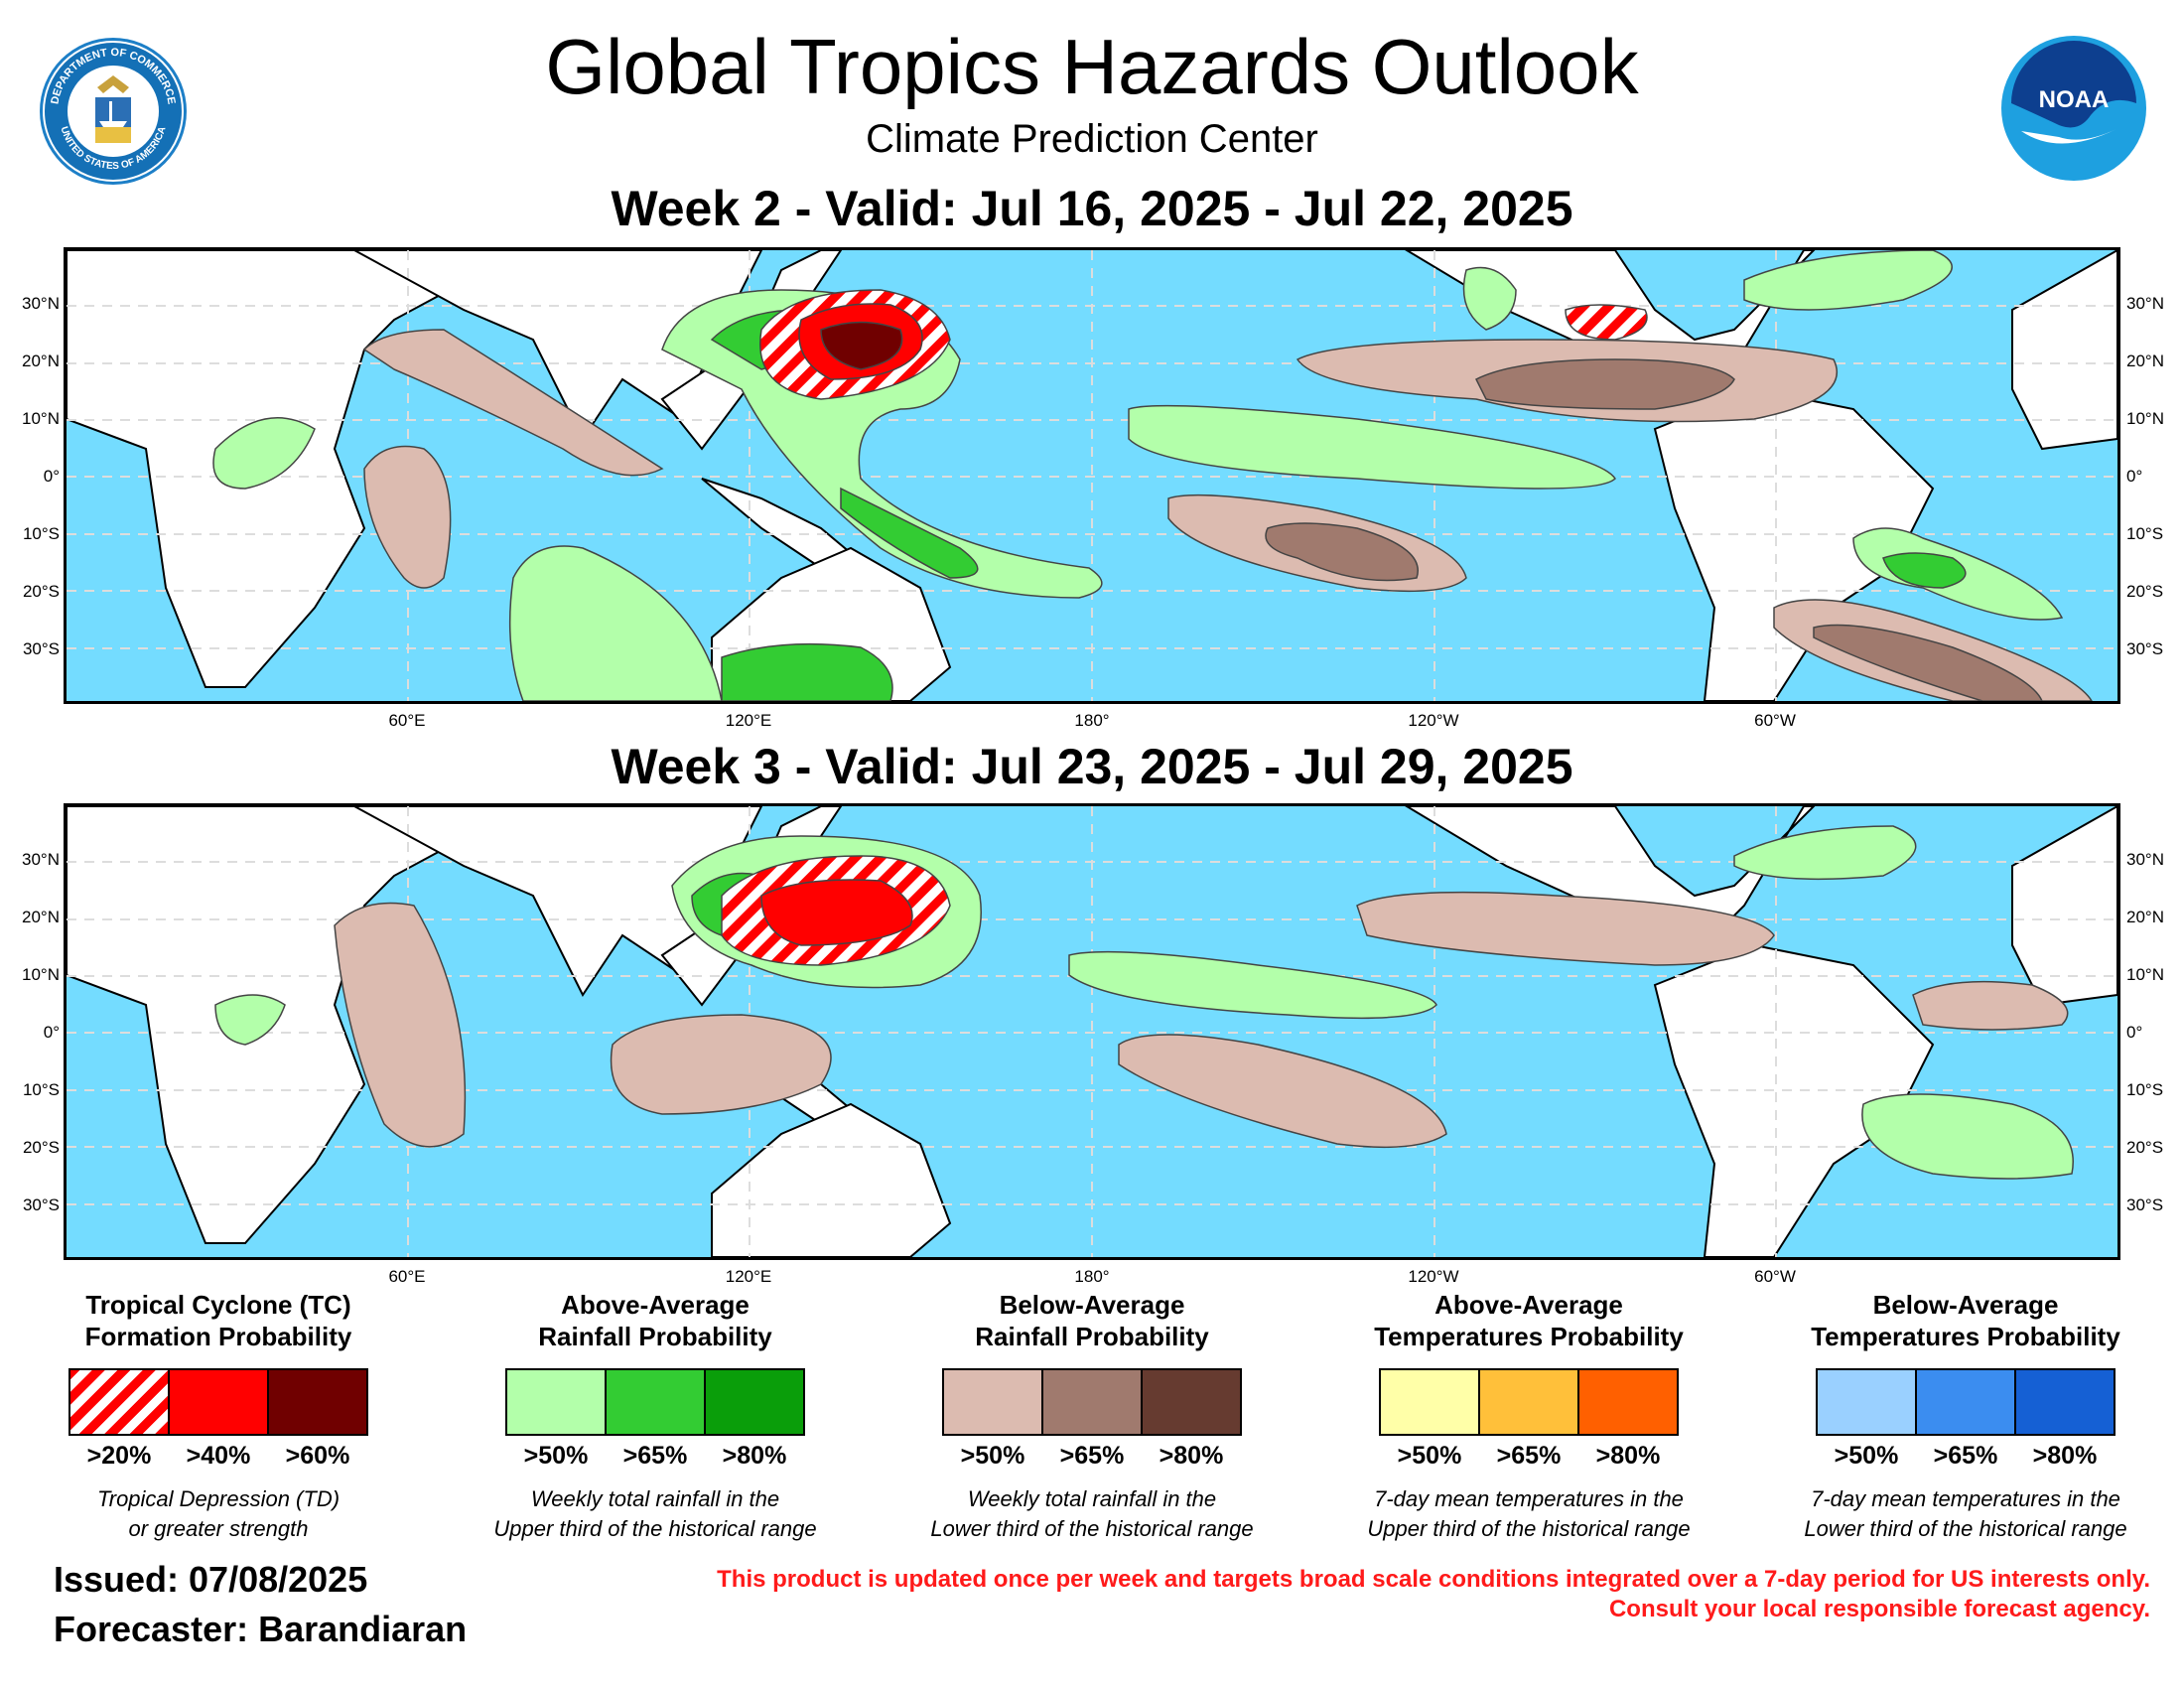 The width and height of the screenshot is (2184, 1688). What do you see at coordinates (1928, 662) in the screenshot?
I see `w2-brown-medium-south-atl` at bounding box center [1928, 662].